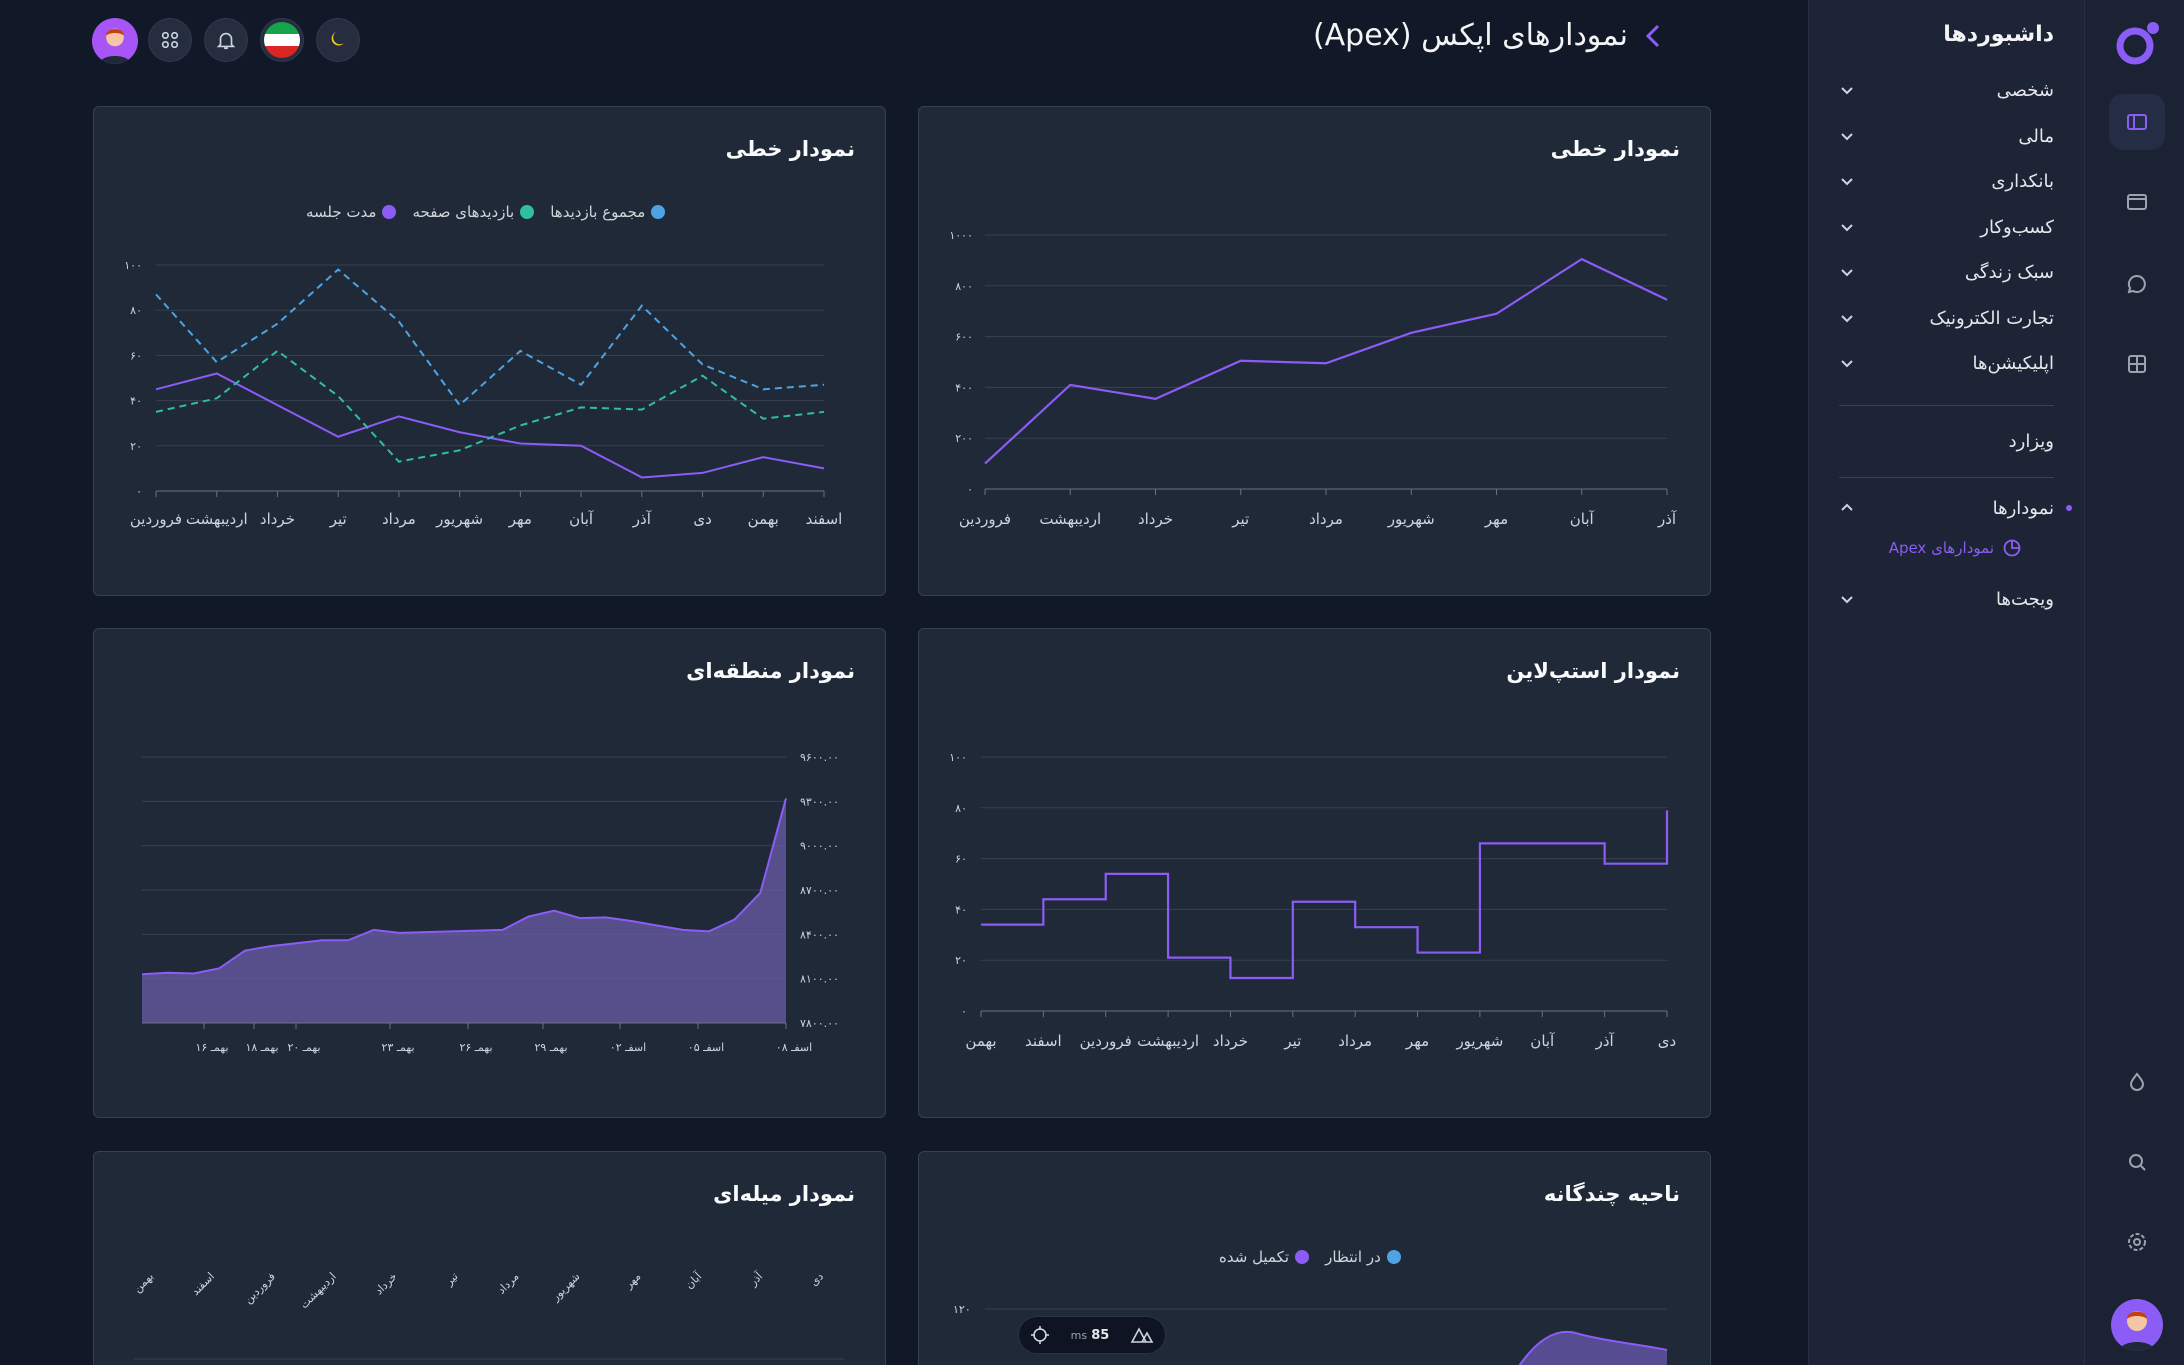 The image size is (2184, 1365). I want to click on flag-iran-icon, so click(282, 40).